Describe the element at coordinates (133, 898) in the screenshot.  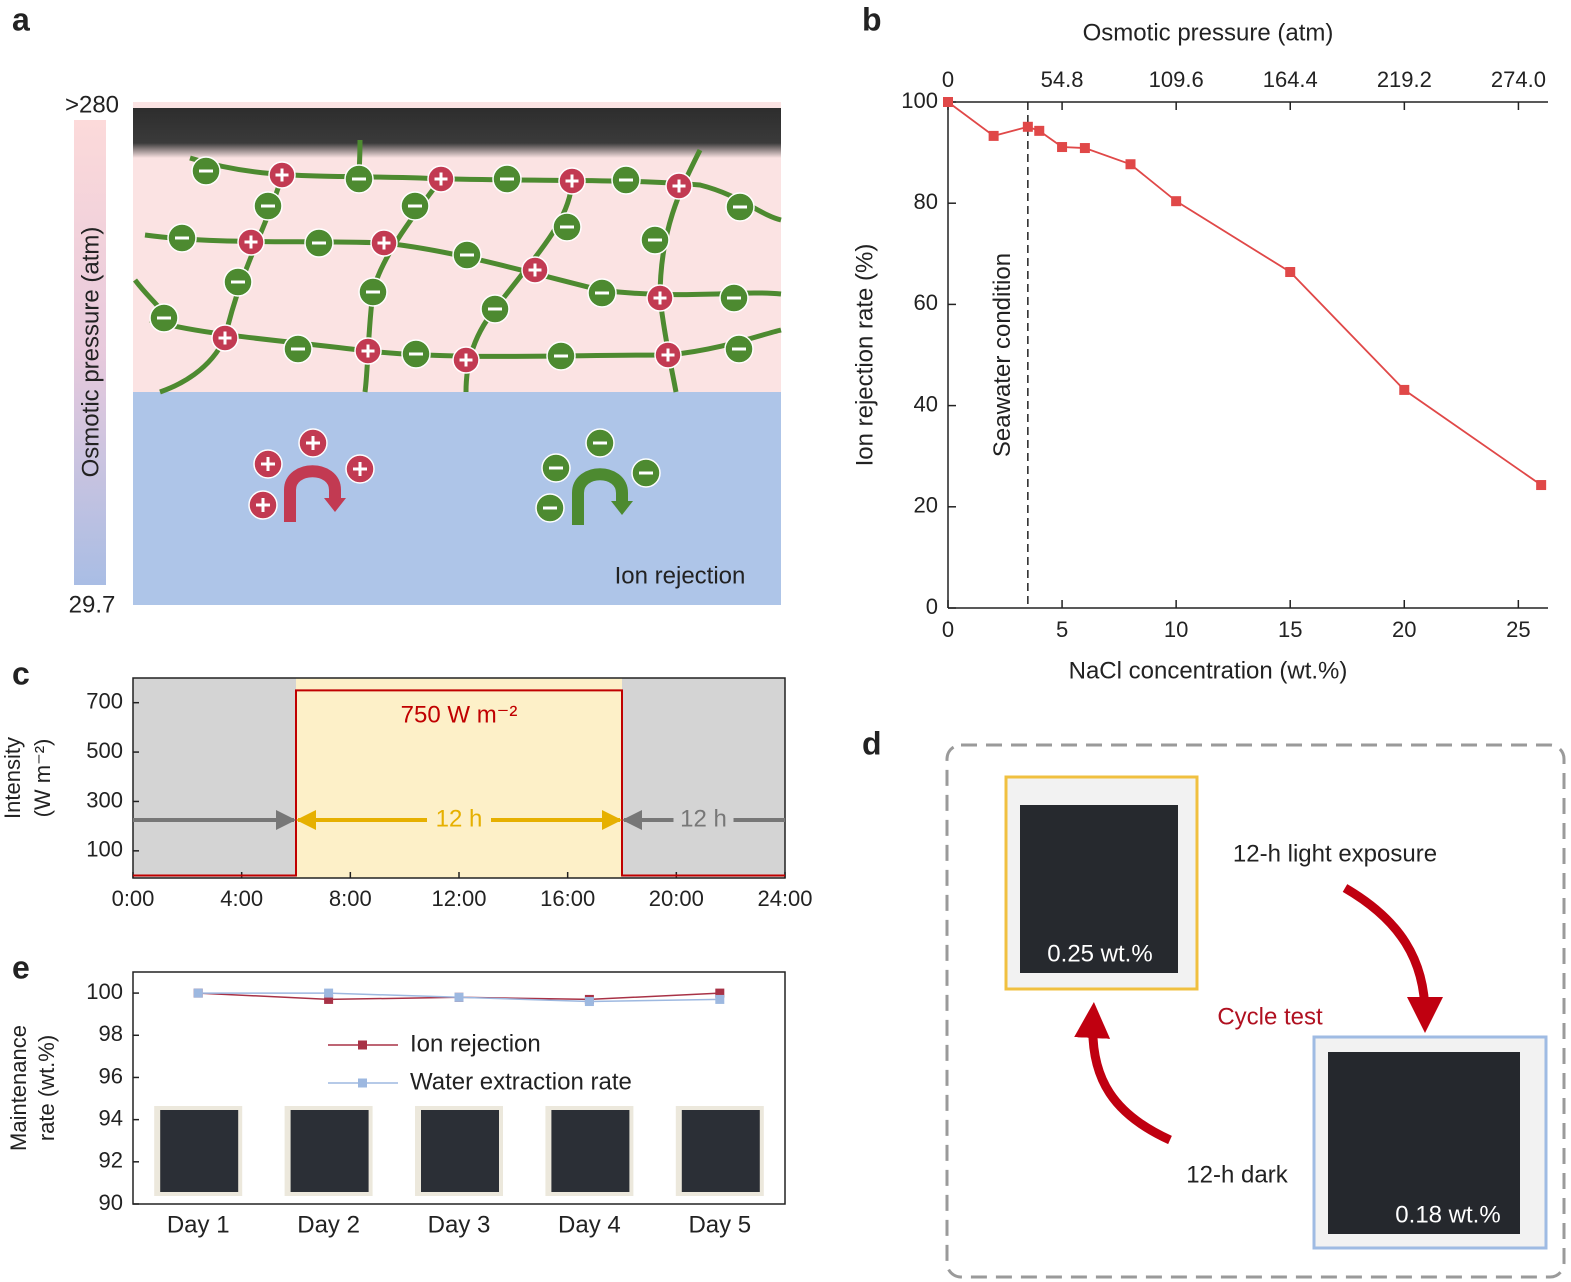
I see `x-tick-label: 0:00` at that location.